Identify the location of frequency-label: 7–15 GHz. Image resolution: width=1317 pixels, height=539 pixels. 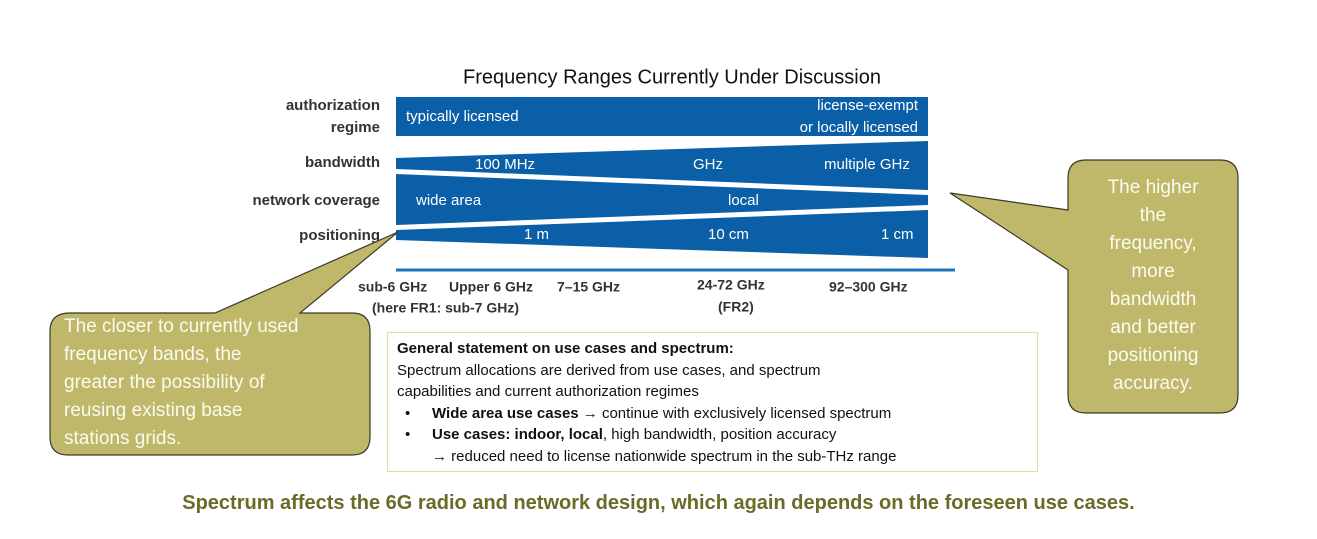
(588, 287).